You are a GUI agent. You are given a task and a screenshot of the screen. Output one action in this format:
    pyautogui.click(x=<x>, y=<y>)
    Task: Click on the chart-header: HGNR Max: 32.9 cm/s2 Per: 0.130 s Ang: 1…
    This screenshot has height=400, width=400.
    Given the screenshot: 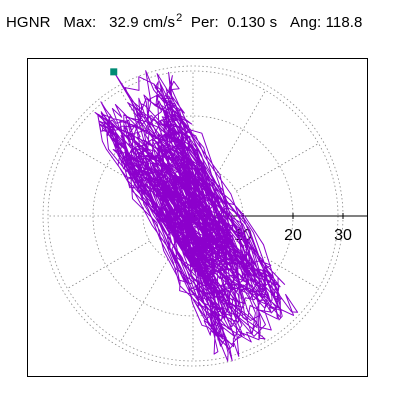 What is the action you would take?
    pyautogui.click(x=202, y=25)
    